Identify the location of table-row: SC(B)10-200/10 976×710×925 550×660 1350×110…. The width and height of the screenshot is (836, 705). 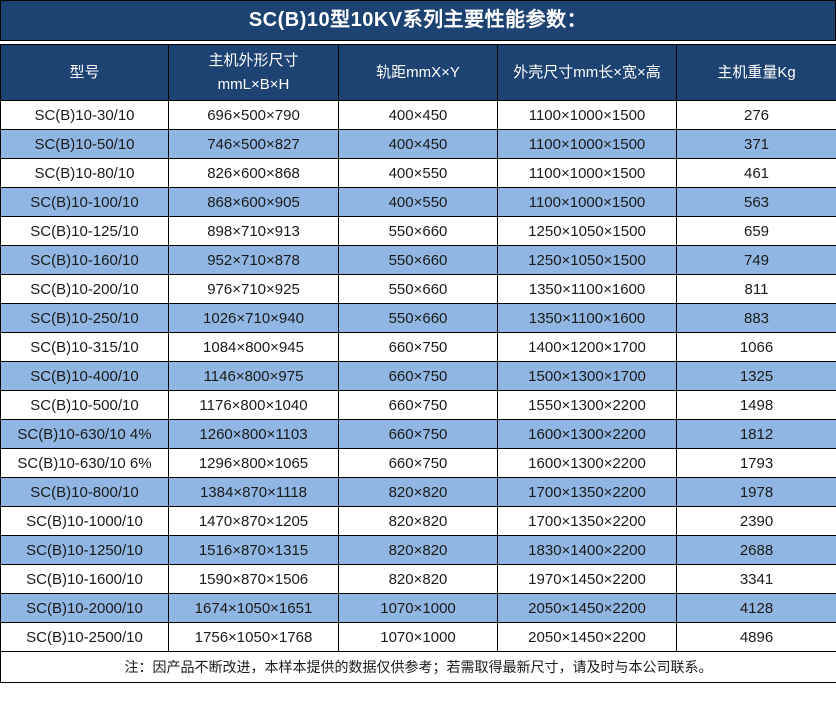
(418, 289).